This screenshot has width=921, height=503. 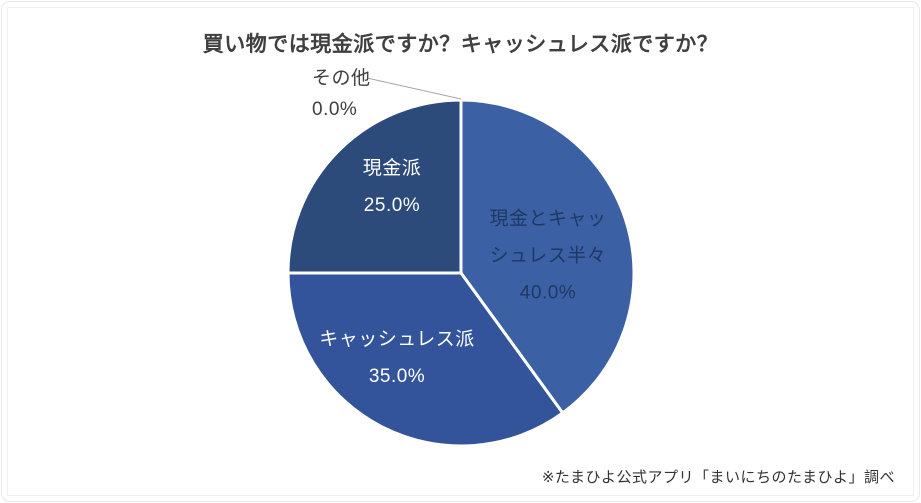 What do you see at coordinates (460, 44) in the screenshot?
I see `chart-title: 買い物では現金派ですか？キャッシュレス派ですか？` at bounding box center [460, 44].